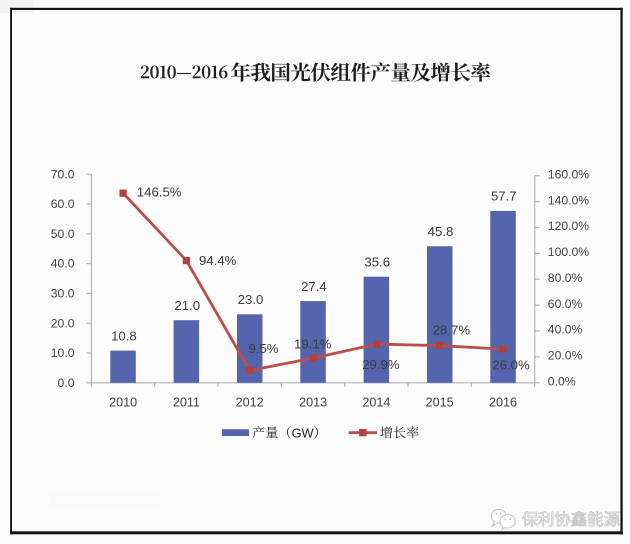 The height and width of the screenshot is (544, 630). What do you see at coordinates (313, 402) in the screenshot?
I see `svg-text: 2013` at bounding box center [313, 402].